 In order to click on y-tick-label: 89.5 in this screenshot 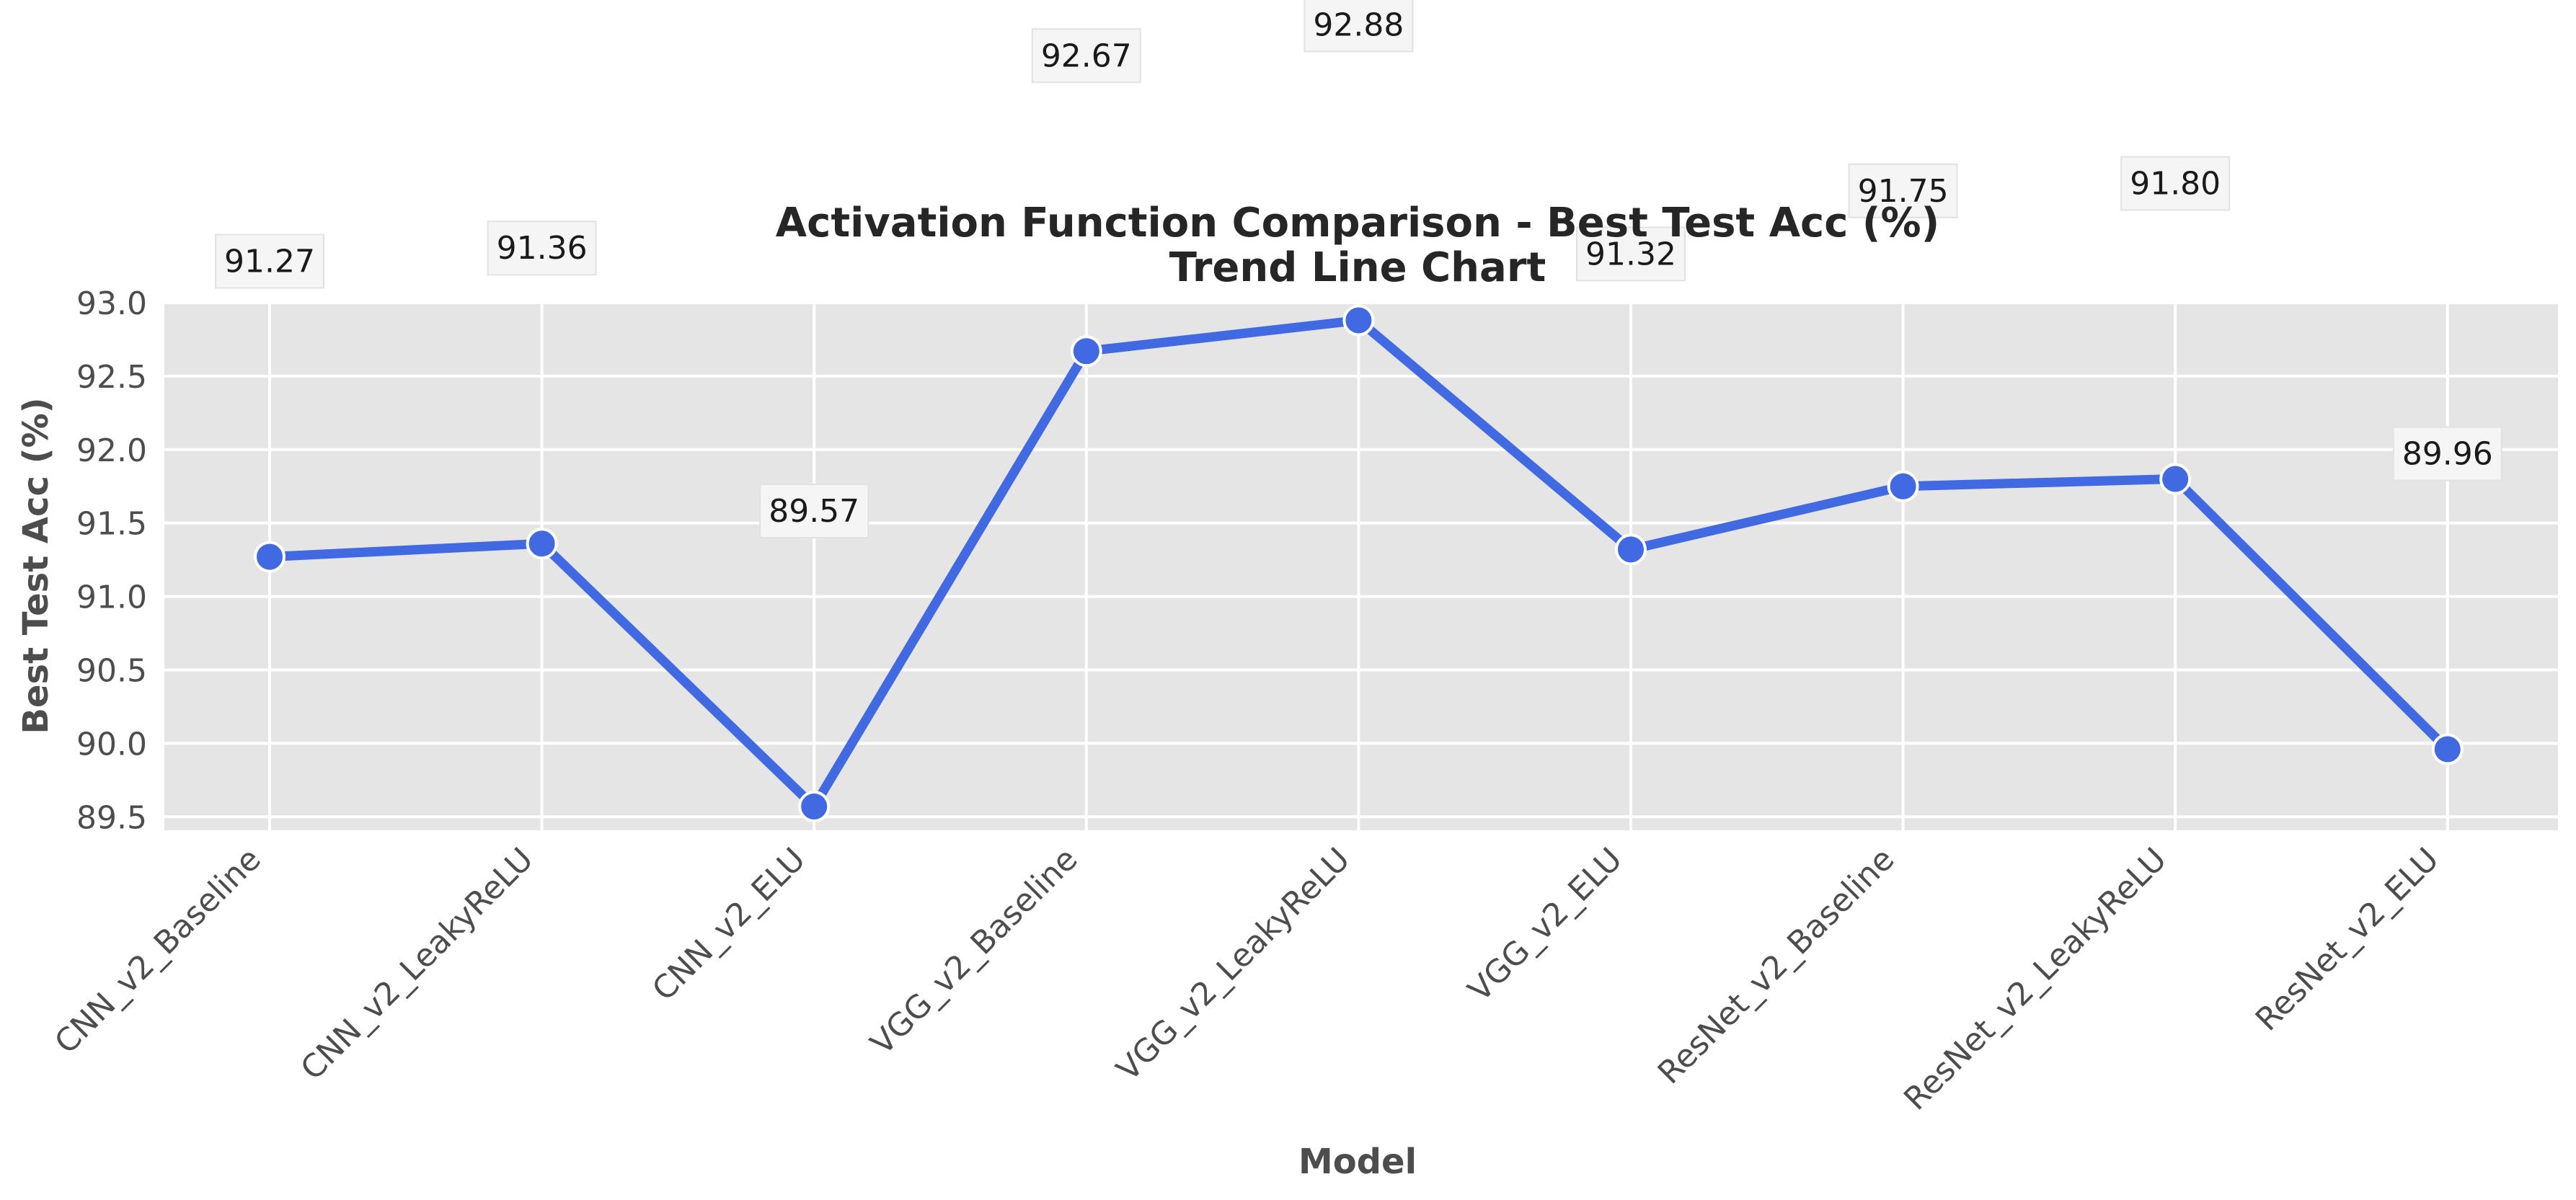, I will do `click(111, 817)`.